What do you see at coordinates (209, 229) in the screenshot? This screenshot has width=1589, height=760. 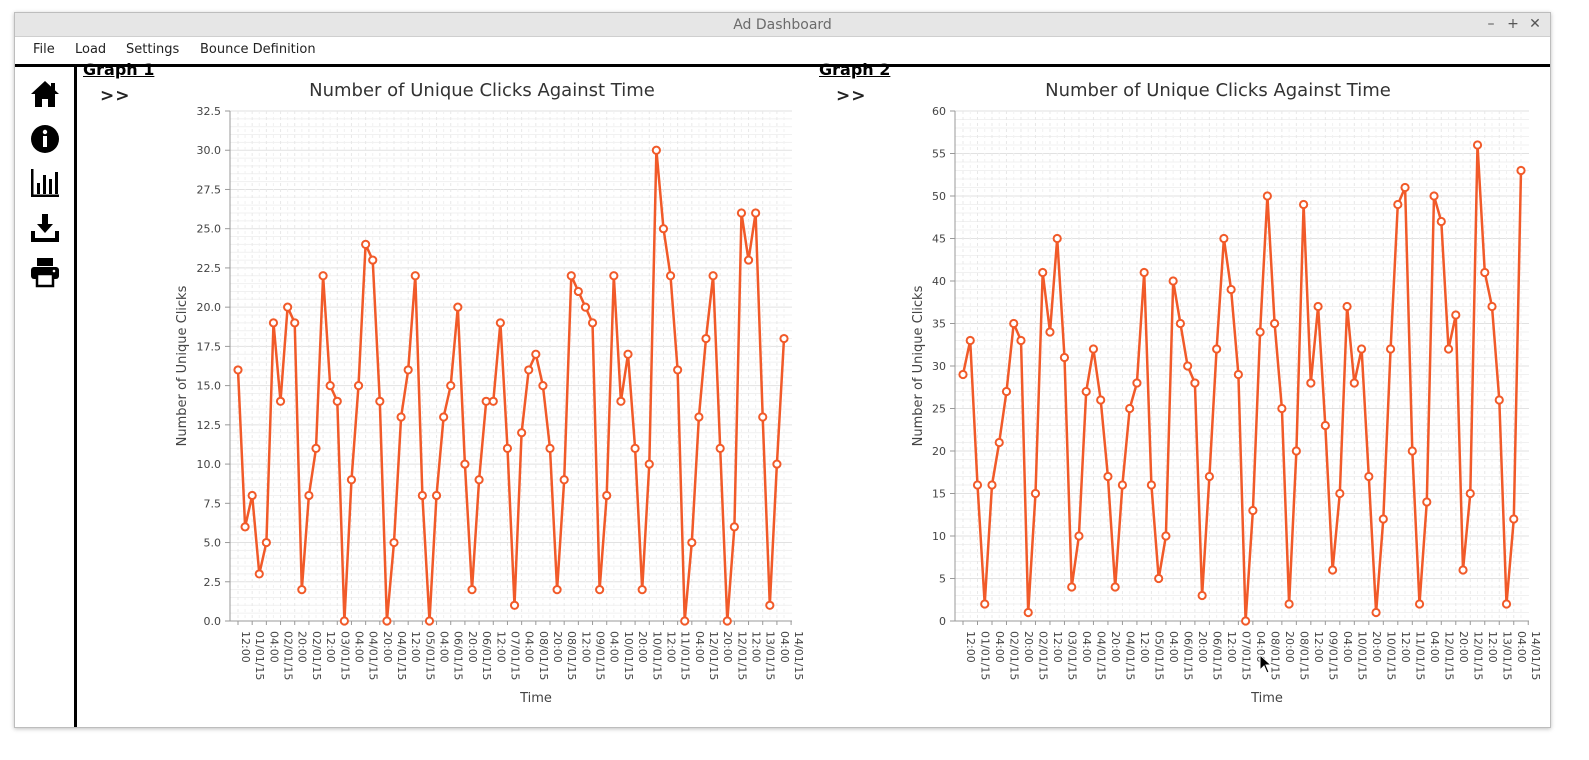 I see `y-tick-label: 25.0` at bounding box center [209, 229].